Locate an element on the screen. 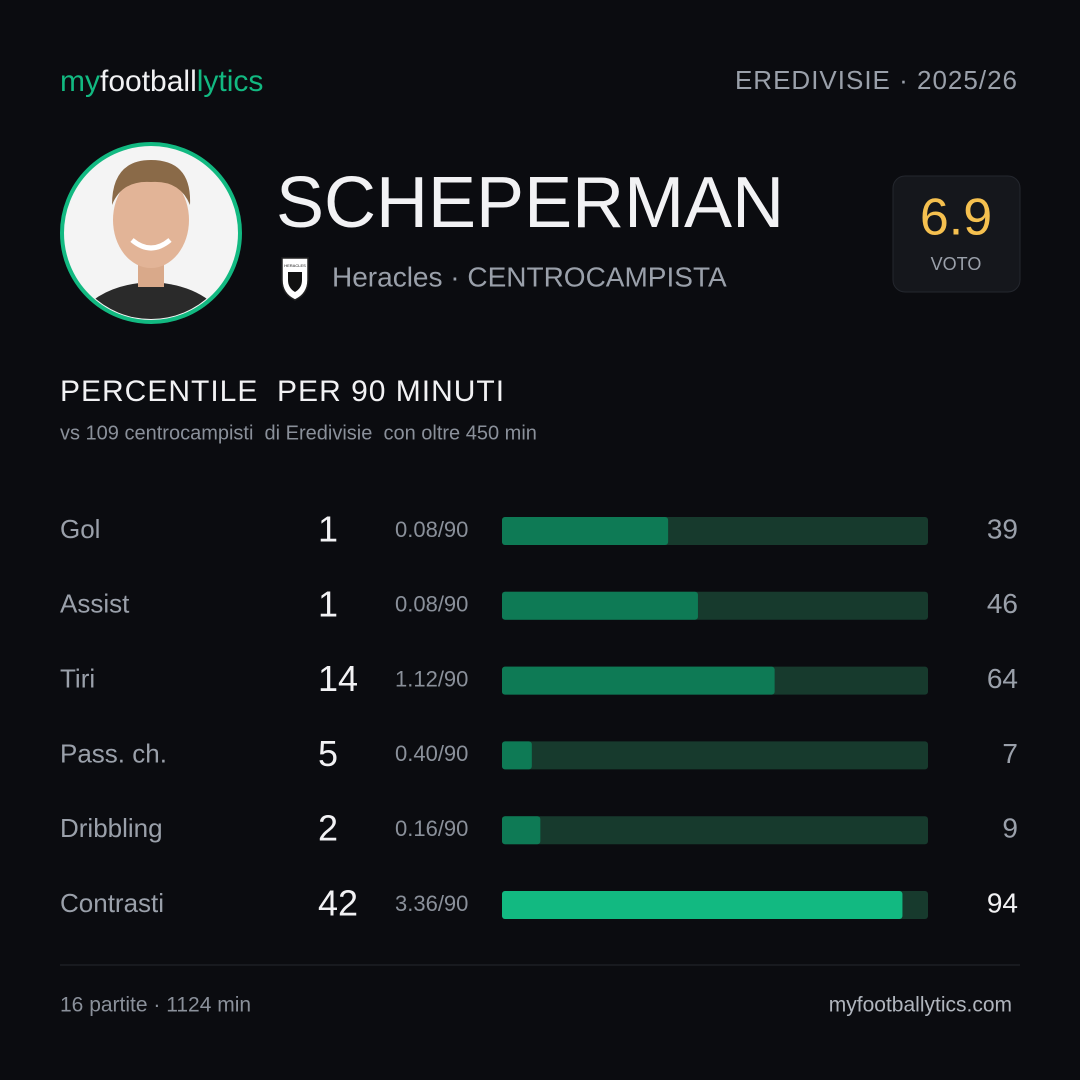  player-name: SCHEPERMAN is located at coordinates (530, 203).